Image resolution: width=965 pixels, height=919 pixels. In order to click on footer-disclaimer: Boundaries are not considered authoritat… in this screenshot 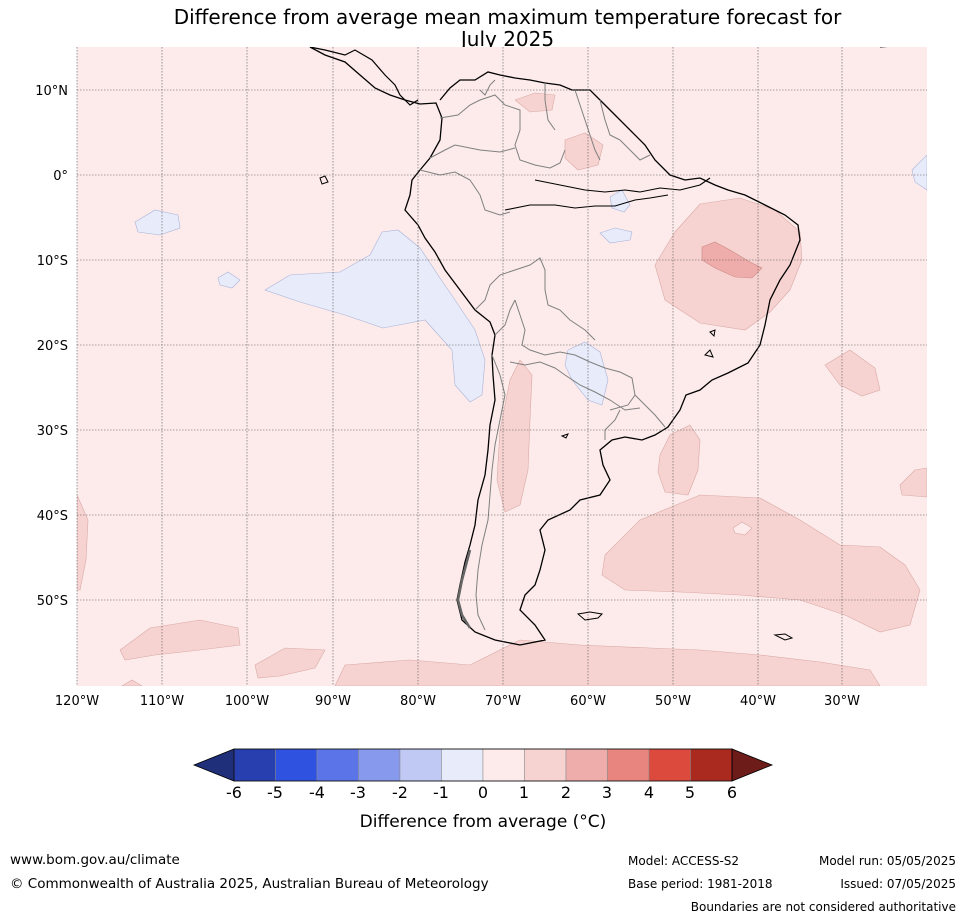, I will do `click(823, 907)`.